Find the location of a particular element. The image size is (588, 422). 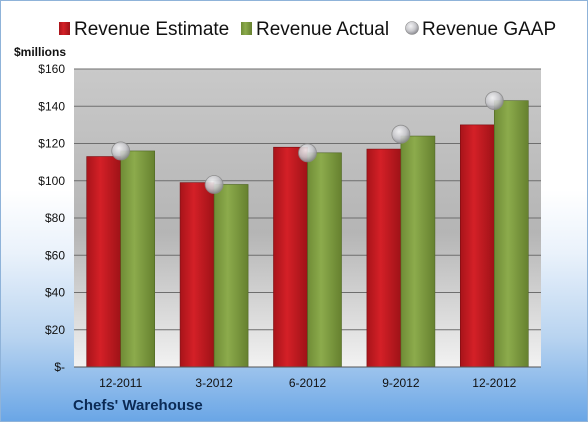

y-tick-label: $40 is located at coordinates (55, 293).